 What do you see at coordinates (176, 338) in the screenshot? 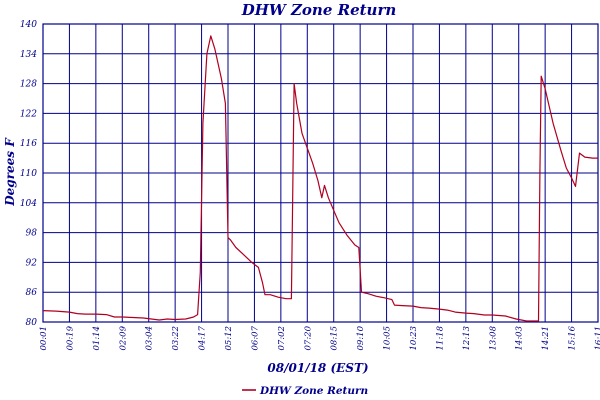
I see `x-tick-label: 03:22` at bounding box center [176, 338].